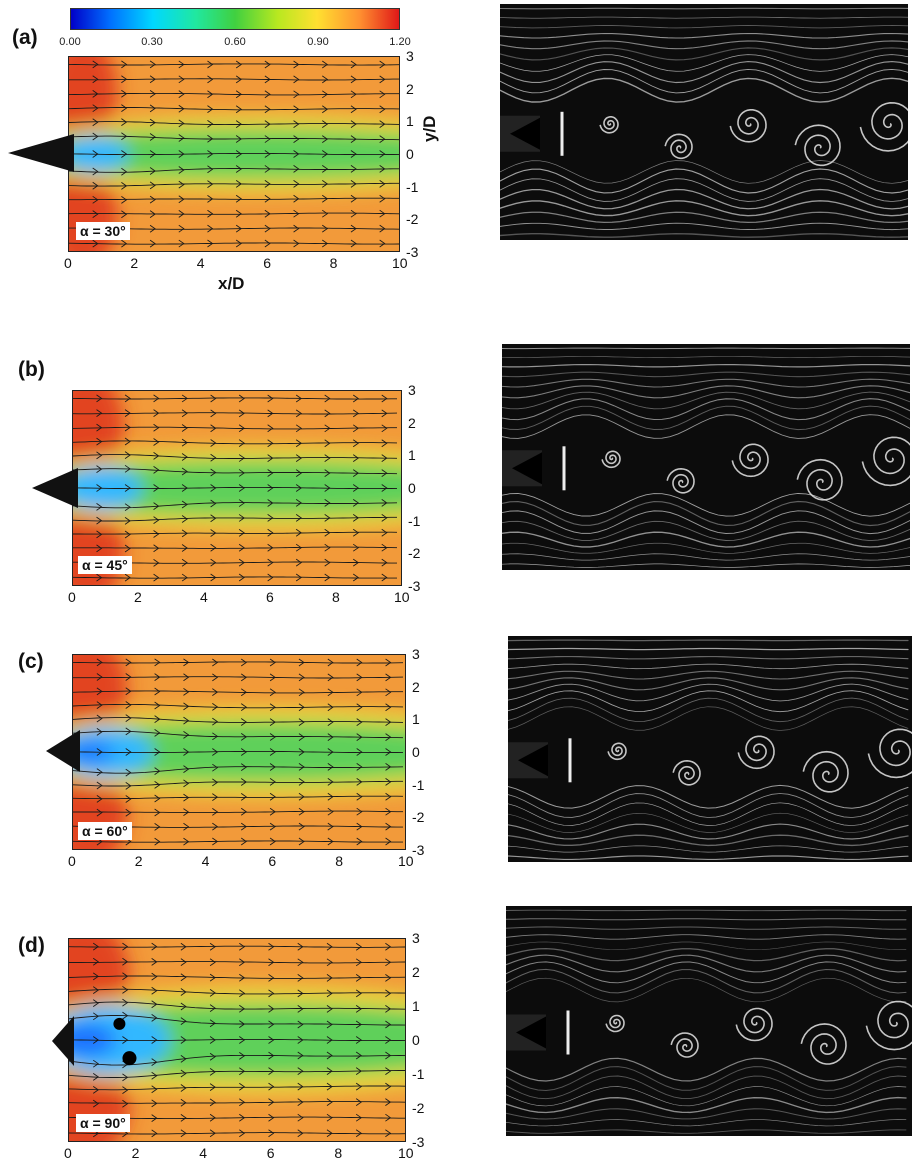  I want to click on flow-visualization-photo-d, so click(709, 1021).